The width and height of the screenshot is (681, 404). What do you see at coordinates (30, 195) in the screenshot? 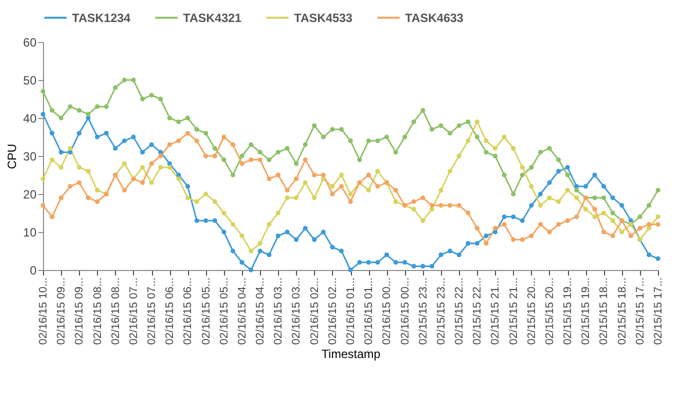
I see `y-tick-label: 20` at bounding box center [30, 195].